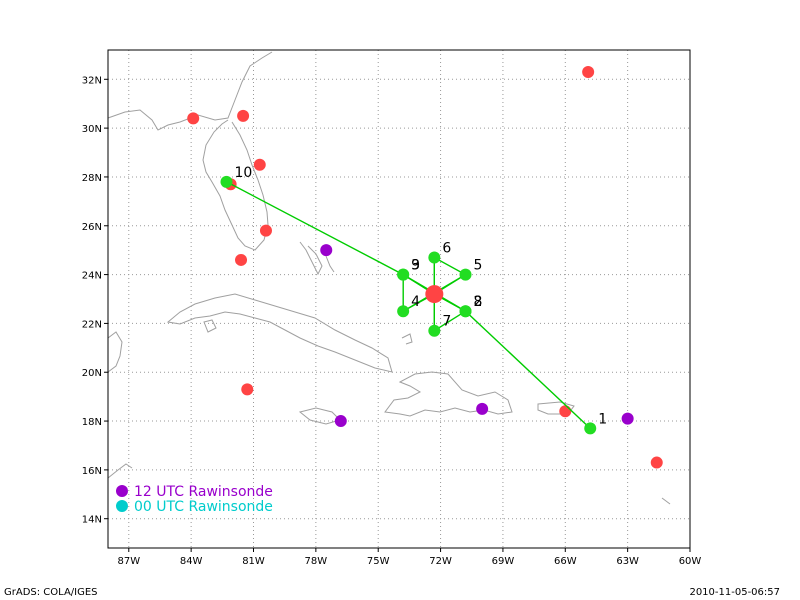 This screenshot has width=800, height=600. I want to click on storm-center-marker, so click(434, 294).